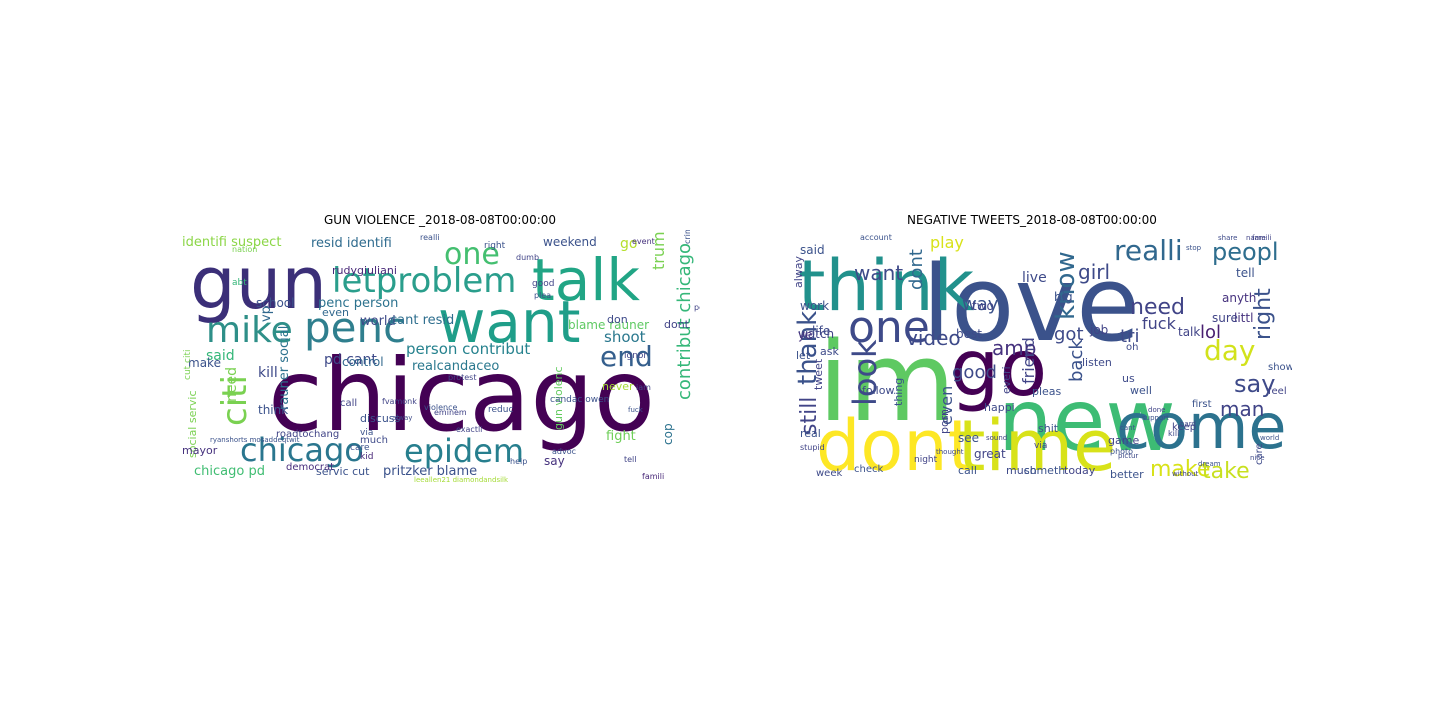  What do you see at coordinates (926, 460) in the screenshot?
I see `wordcloud-word: night` at bounding box center [926, 460].